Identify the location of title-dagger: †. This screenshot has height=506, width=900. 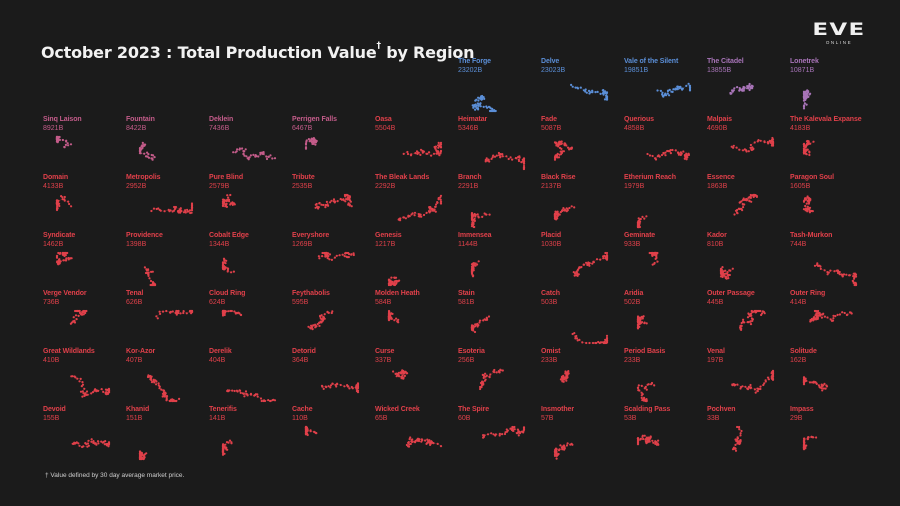
(379, 46).